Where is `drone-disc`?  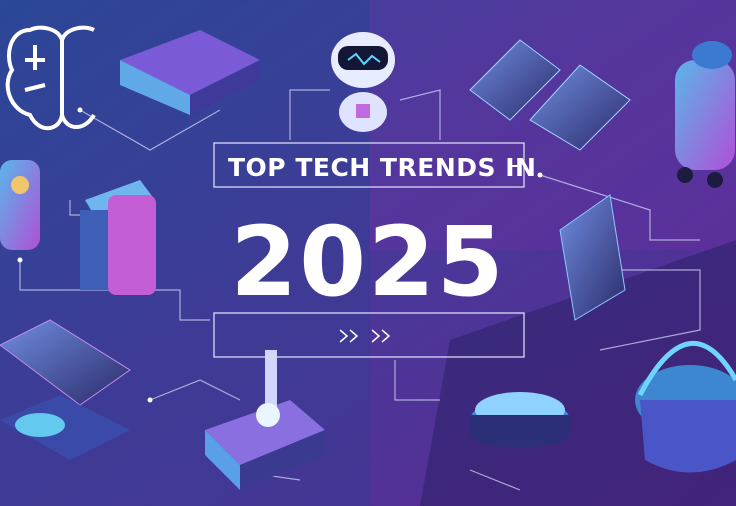 drone-disc is located at coordinates (520, 419).